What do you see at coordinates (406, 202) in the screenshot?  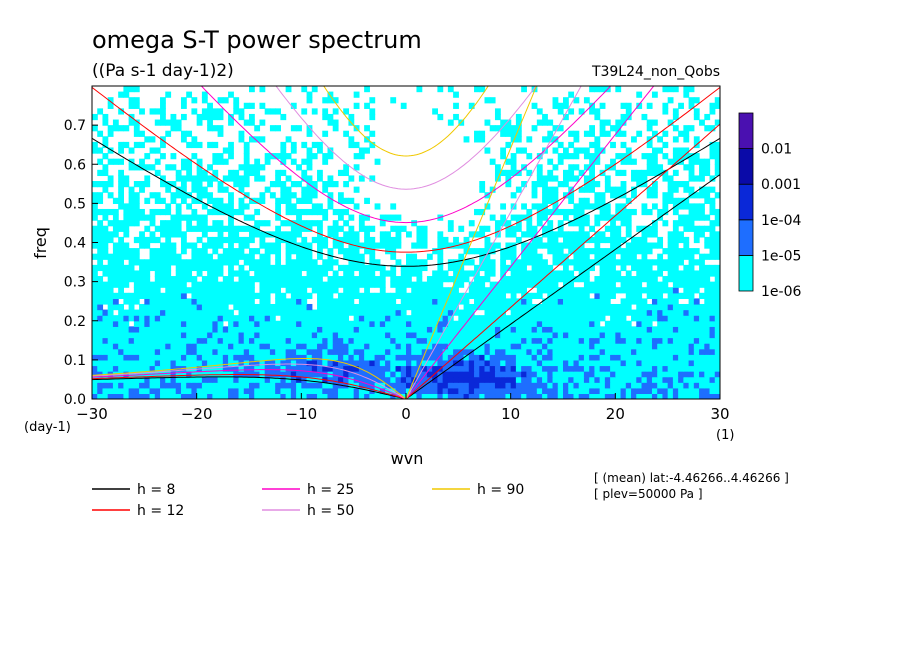 I see `dispersion-curve-h8` at bounding box center [406, 202].